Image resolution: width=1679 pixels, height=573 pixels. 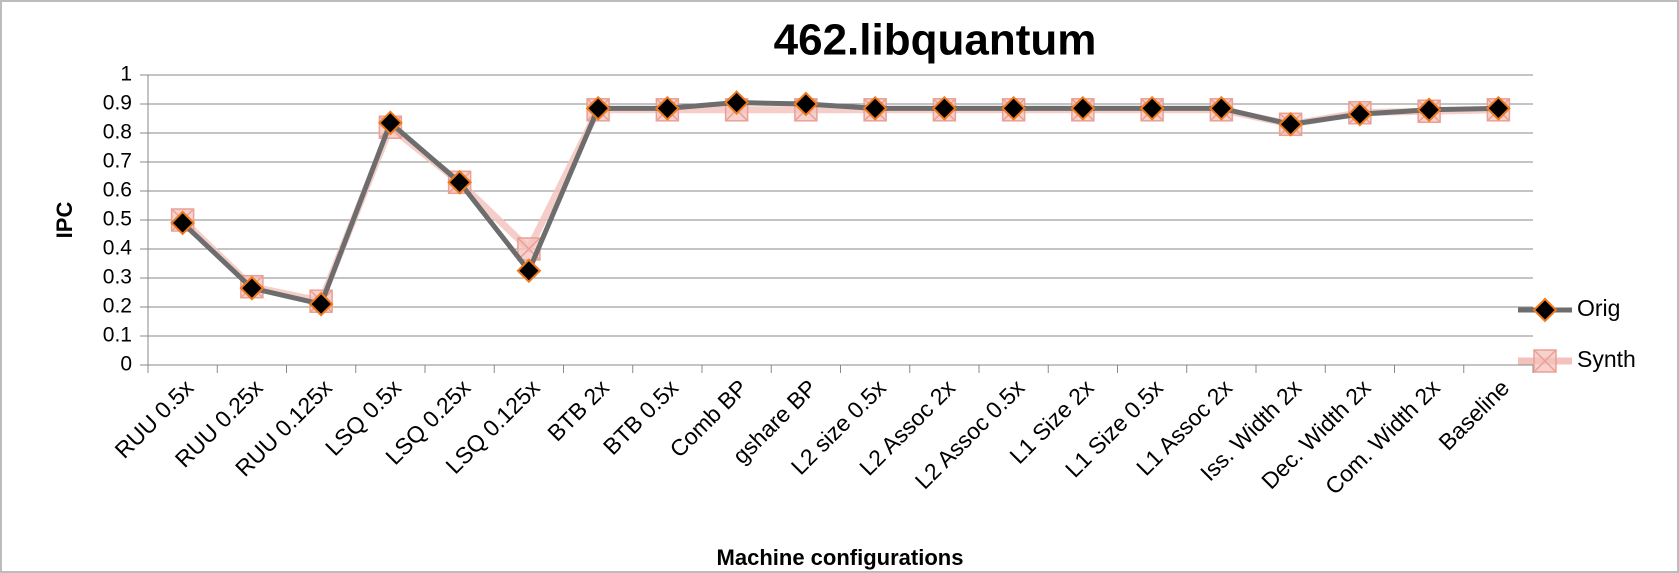 I want to click on legend-label: Synth, so click(x=1606, y=359).